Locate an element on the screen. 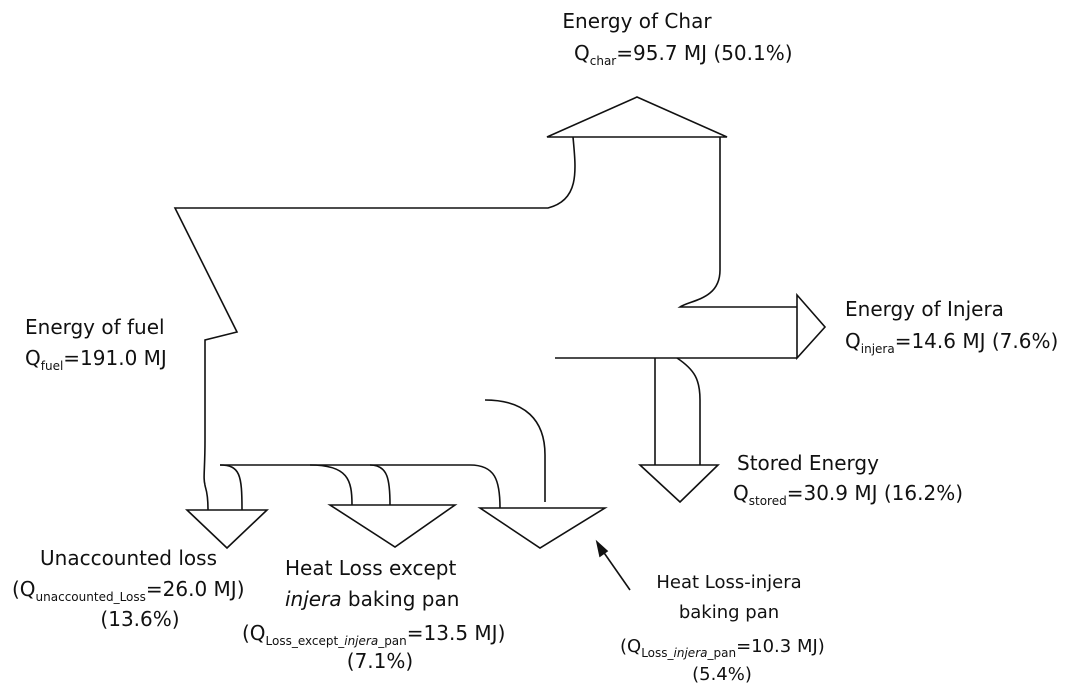  unaccounted-right is located at coordinates (231, 487).